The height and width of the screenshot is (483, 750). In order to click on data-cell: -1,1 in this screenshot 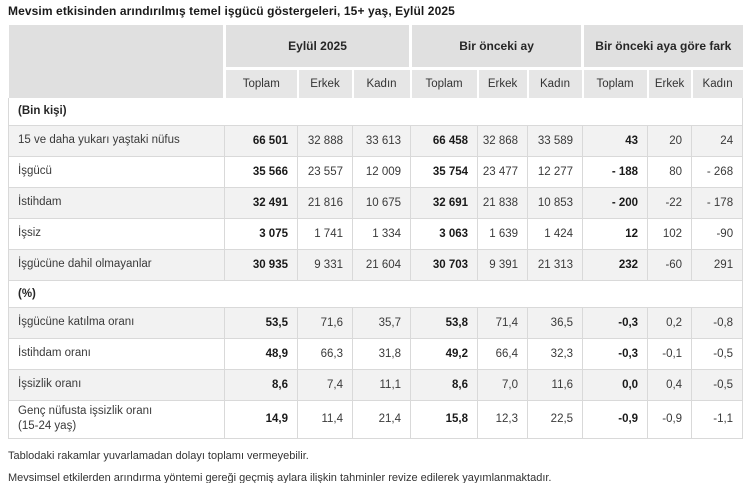, I will do `click(717, 419)`.